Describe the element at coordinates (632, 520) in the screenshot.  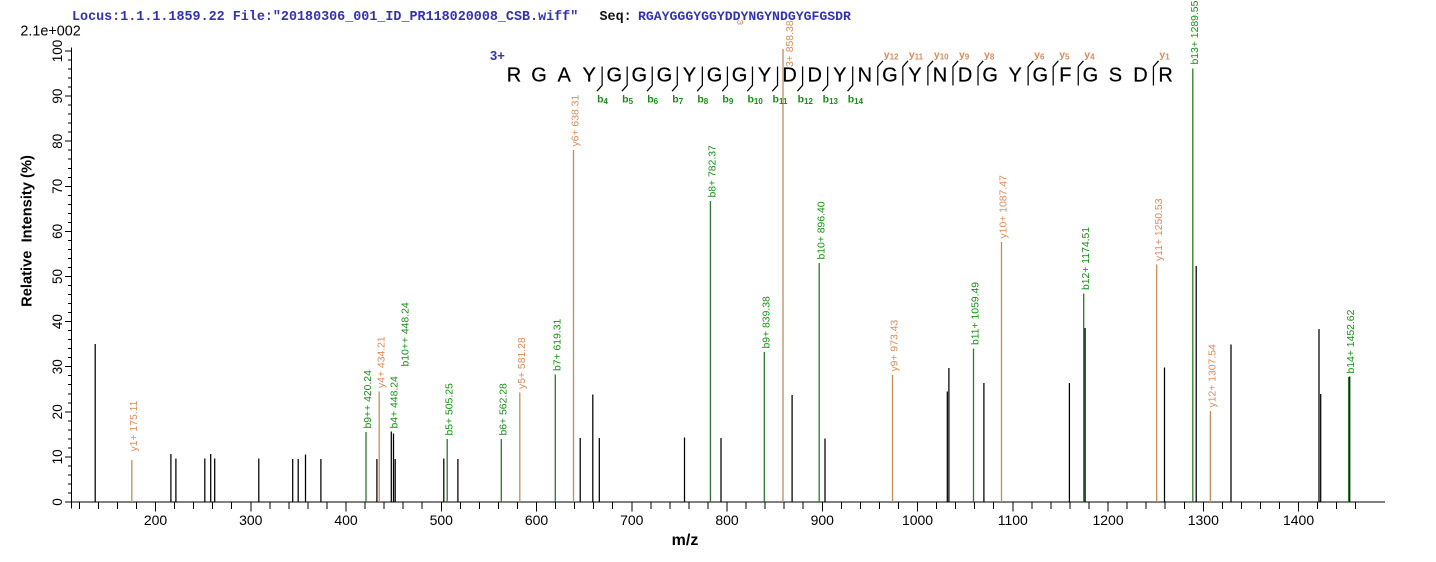
I see `svg-text: 700` at that location.